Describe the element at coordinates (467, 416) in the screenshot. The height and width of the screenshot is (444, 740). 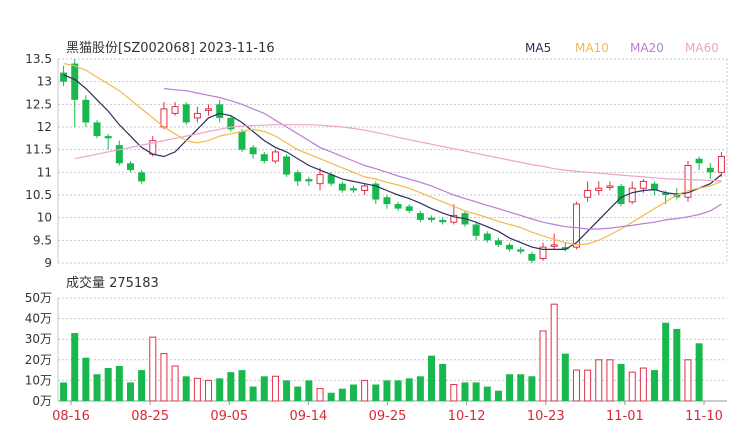
I see `date-tick-label: 10-12` at that location.